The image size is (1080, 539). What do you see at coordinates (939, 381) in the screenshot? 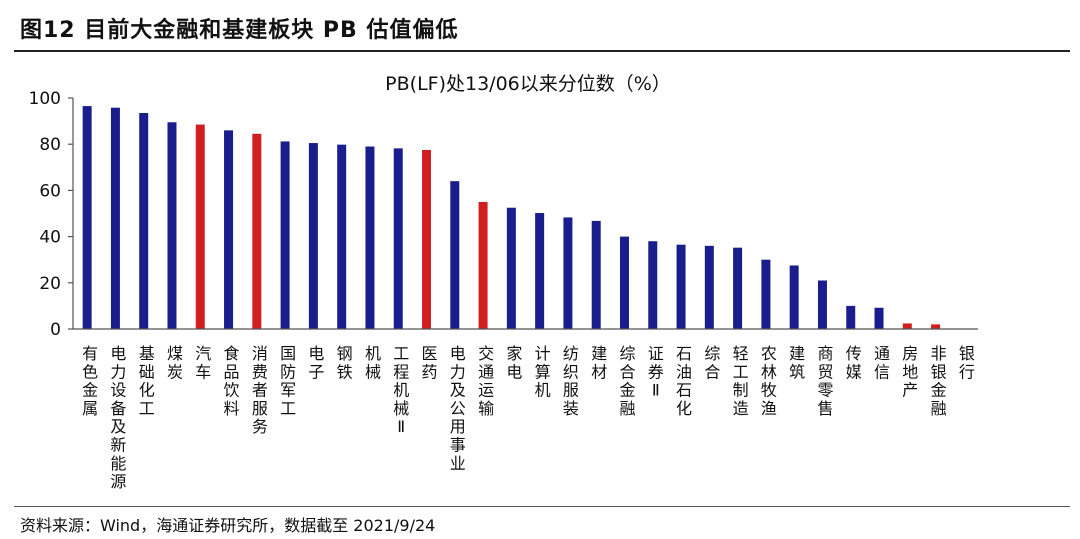
I see `x-tick-label: 非银金融` at bounding box center [939, 381].